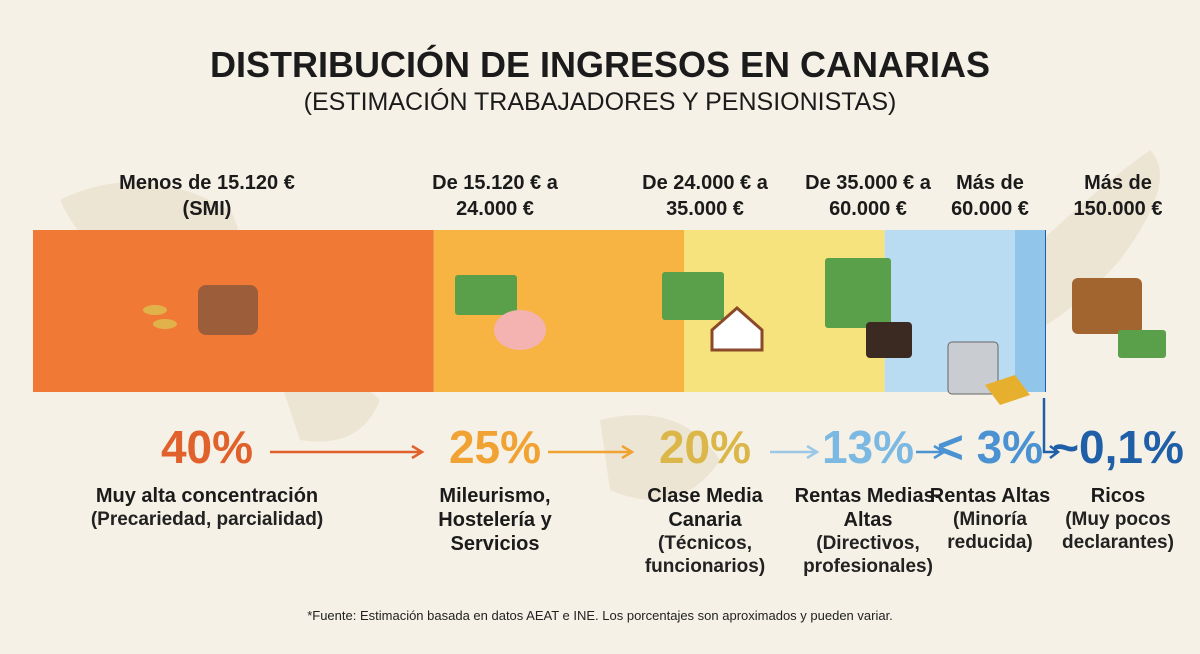  I want to click on description-title: Rentas Medias-Altas, so click(868, 508).